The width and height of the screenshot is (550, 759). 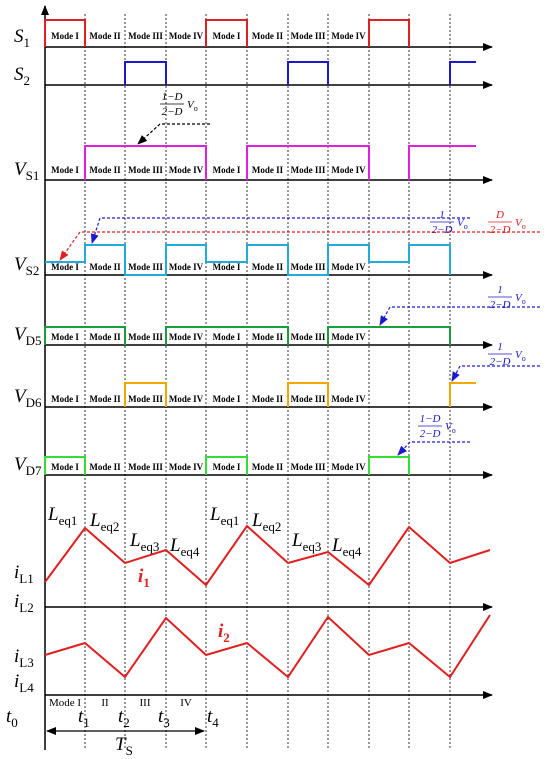 I want to click on symbol-sub: L4, so click(x=26, y=687).